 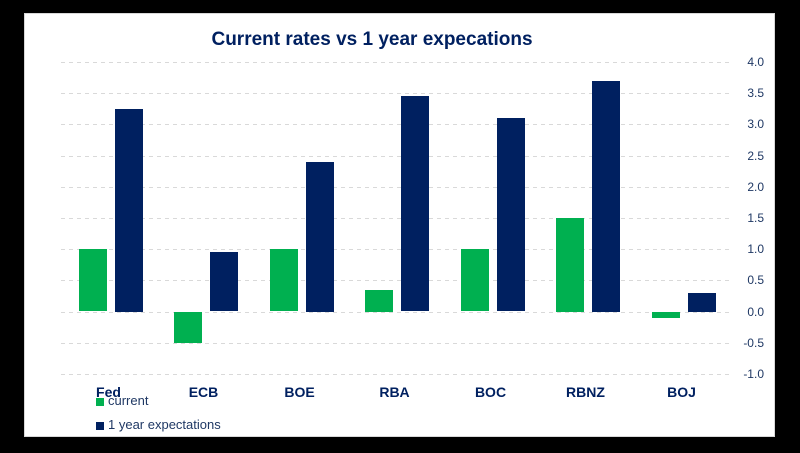 I want to click on bar-expectations-RBNZ, so click(x=606, y=196).